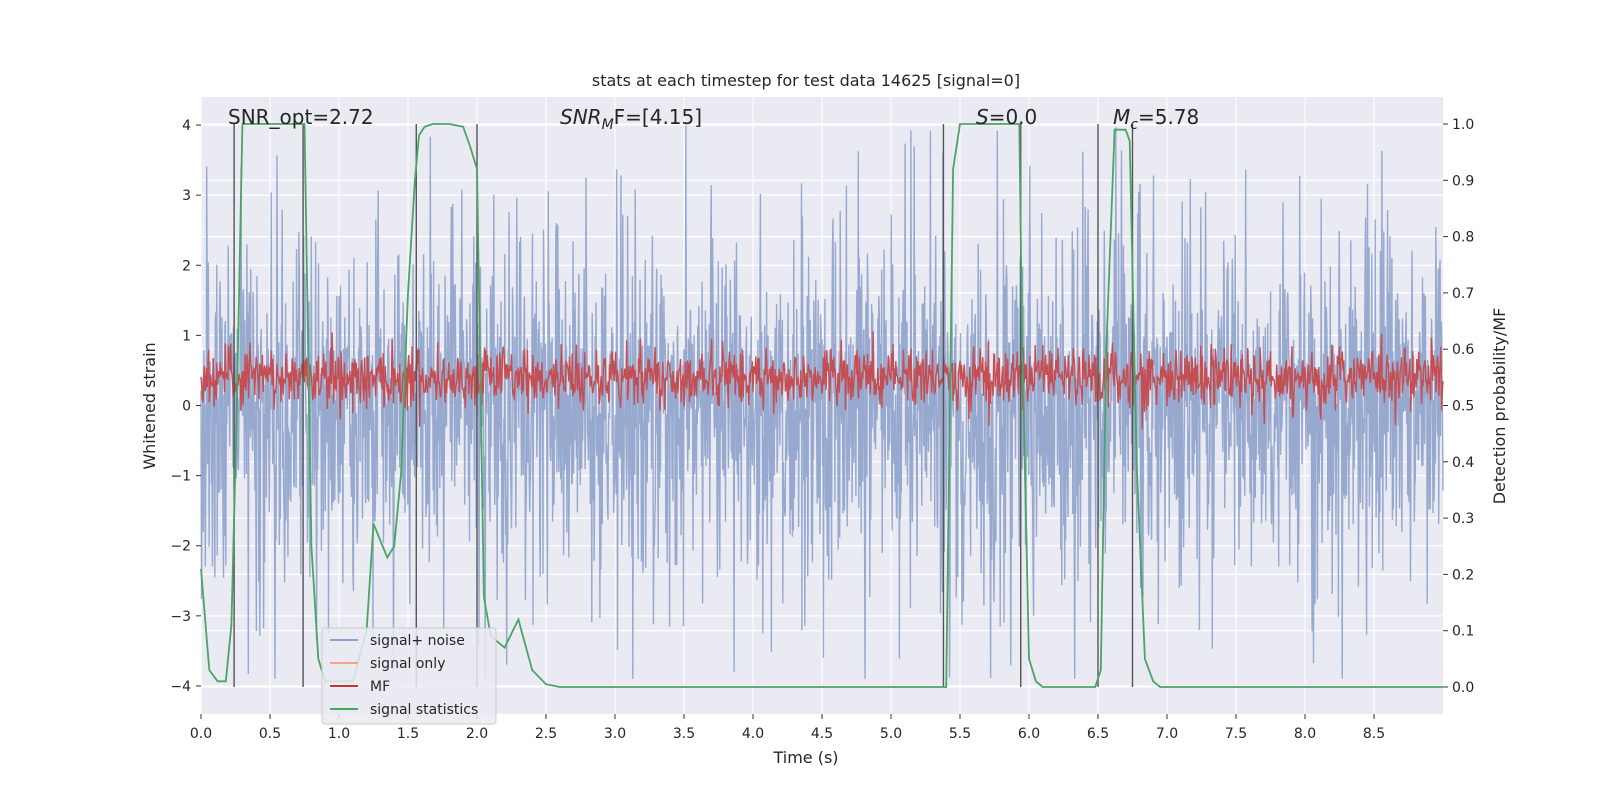 The height and width of the screenshot is (804, 1600). I want to click on left-y-tick-label: 2, so click(186, 266).